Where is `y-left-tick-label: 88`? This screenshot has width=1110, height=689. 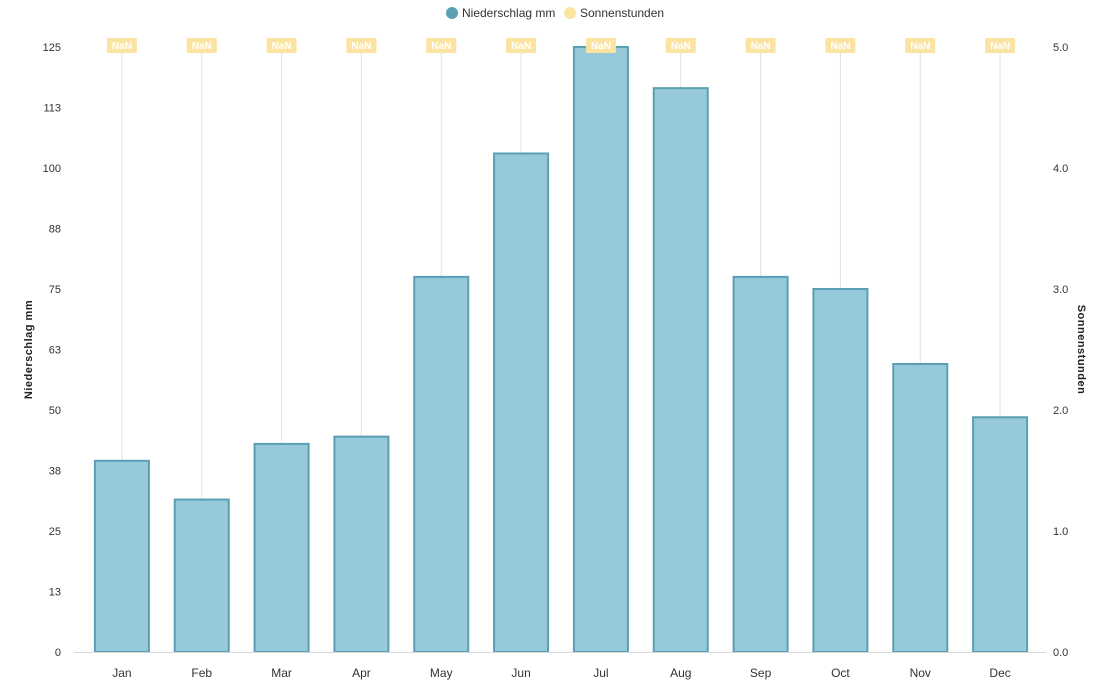
y-left-tick-label: 88 is located at coordinates (55, 230).